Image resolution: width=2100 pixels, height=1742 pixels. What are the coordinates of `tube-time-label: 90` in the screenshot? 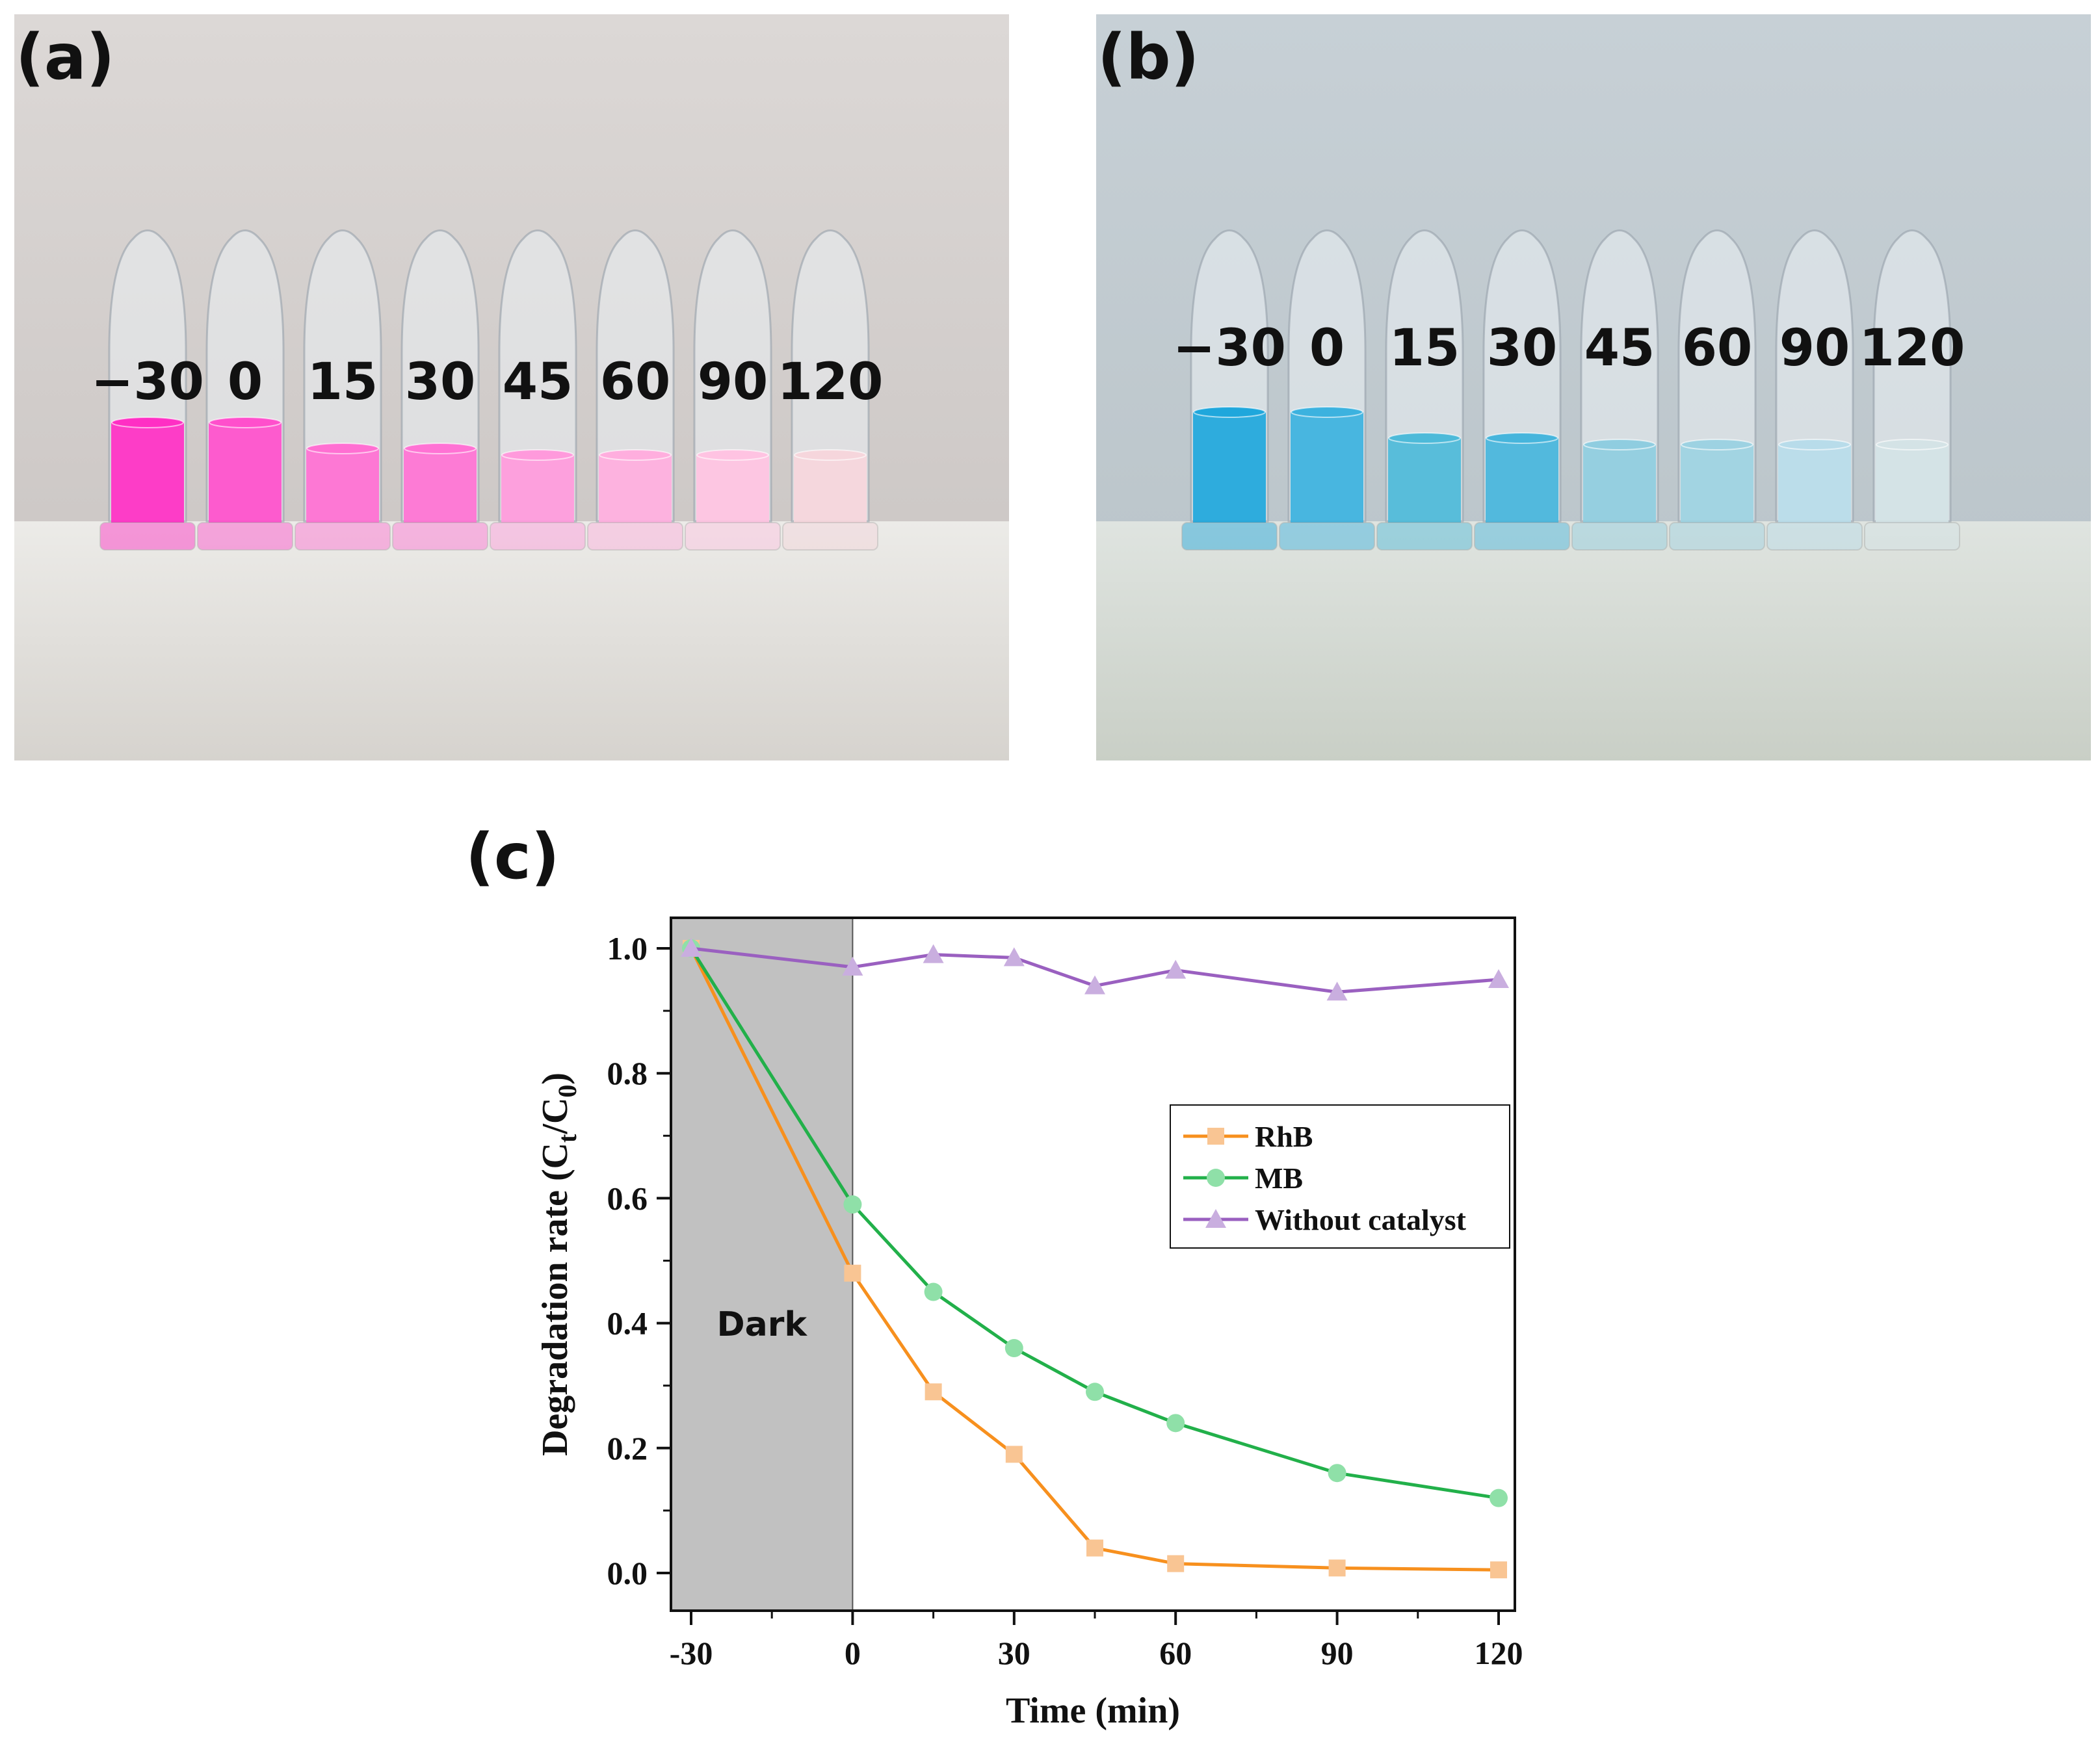 It's located at (733, 382).